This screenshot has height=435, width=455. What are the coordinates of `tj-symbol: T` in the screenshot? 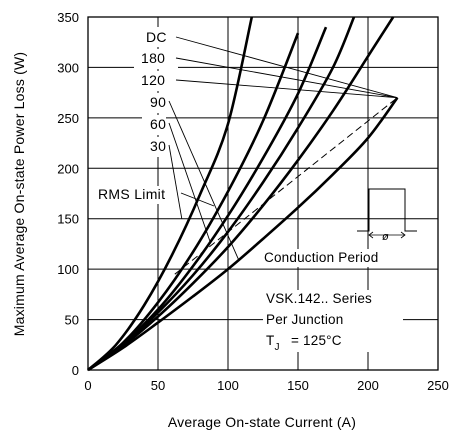 It's located at (270, 340).